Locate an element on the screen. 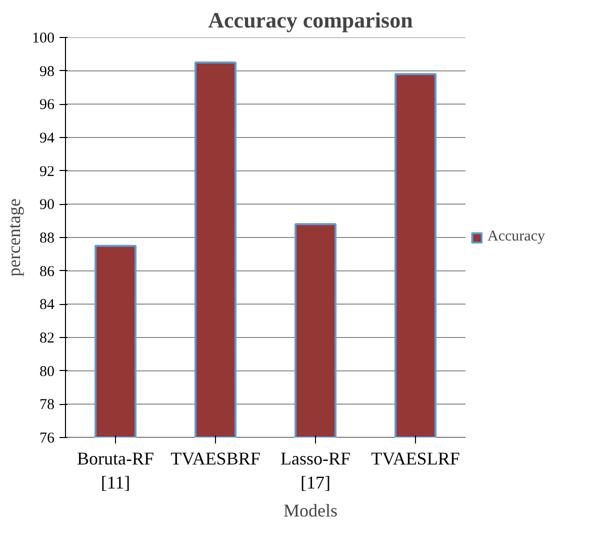 The width and height of the screenshot is (593, 554). y-tick-label: 92 is located at coordinates (47, 172).